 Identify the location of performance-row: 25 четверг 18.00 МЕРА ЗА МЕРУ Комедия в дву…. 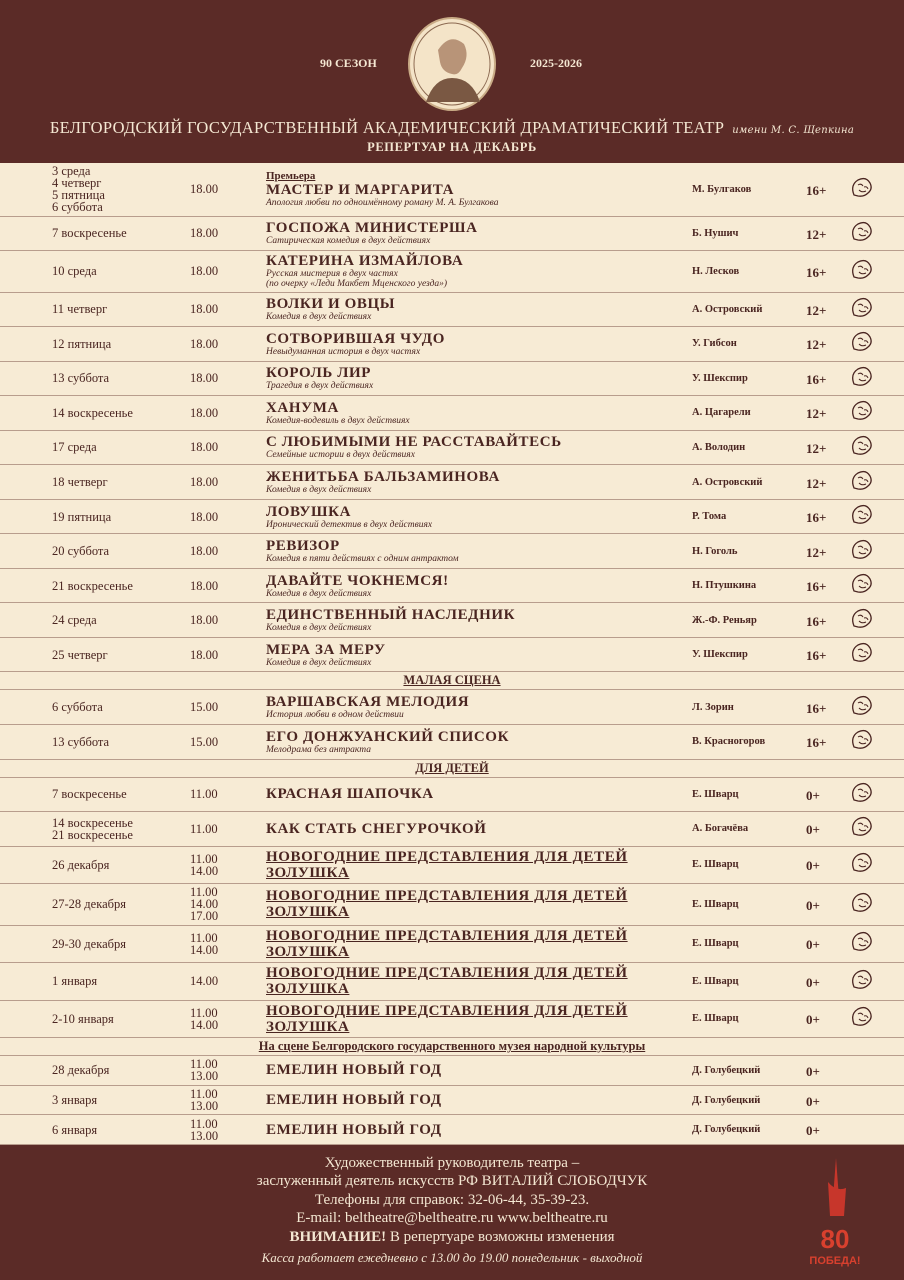
(452, 655).